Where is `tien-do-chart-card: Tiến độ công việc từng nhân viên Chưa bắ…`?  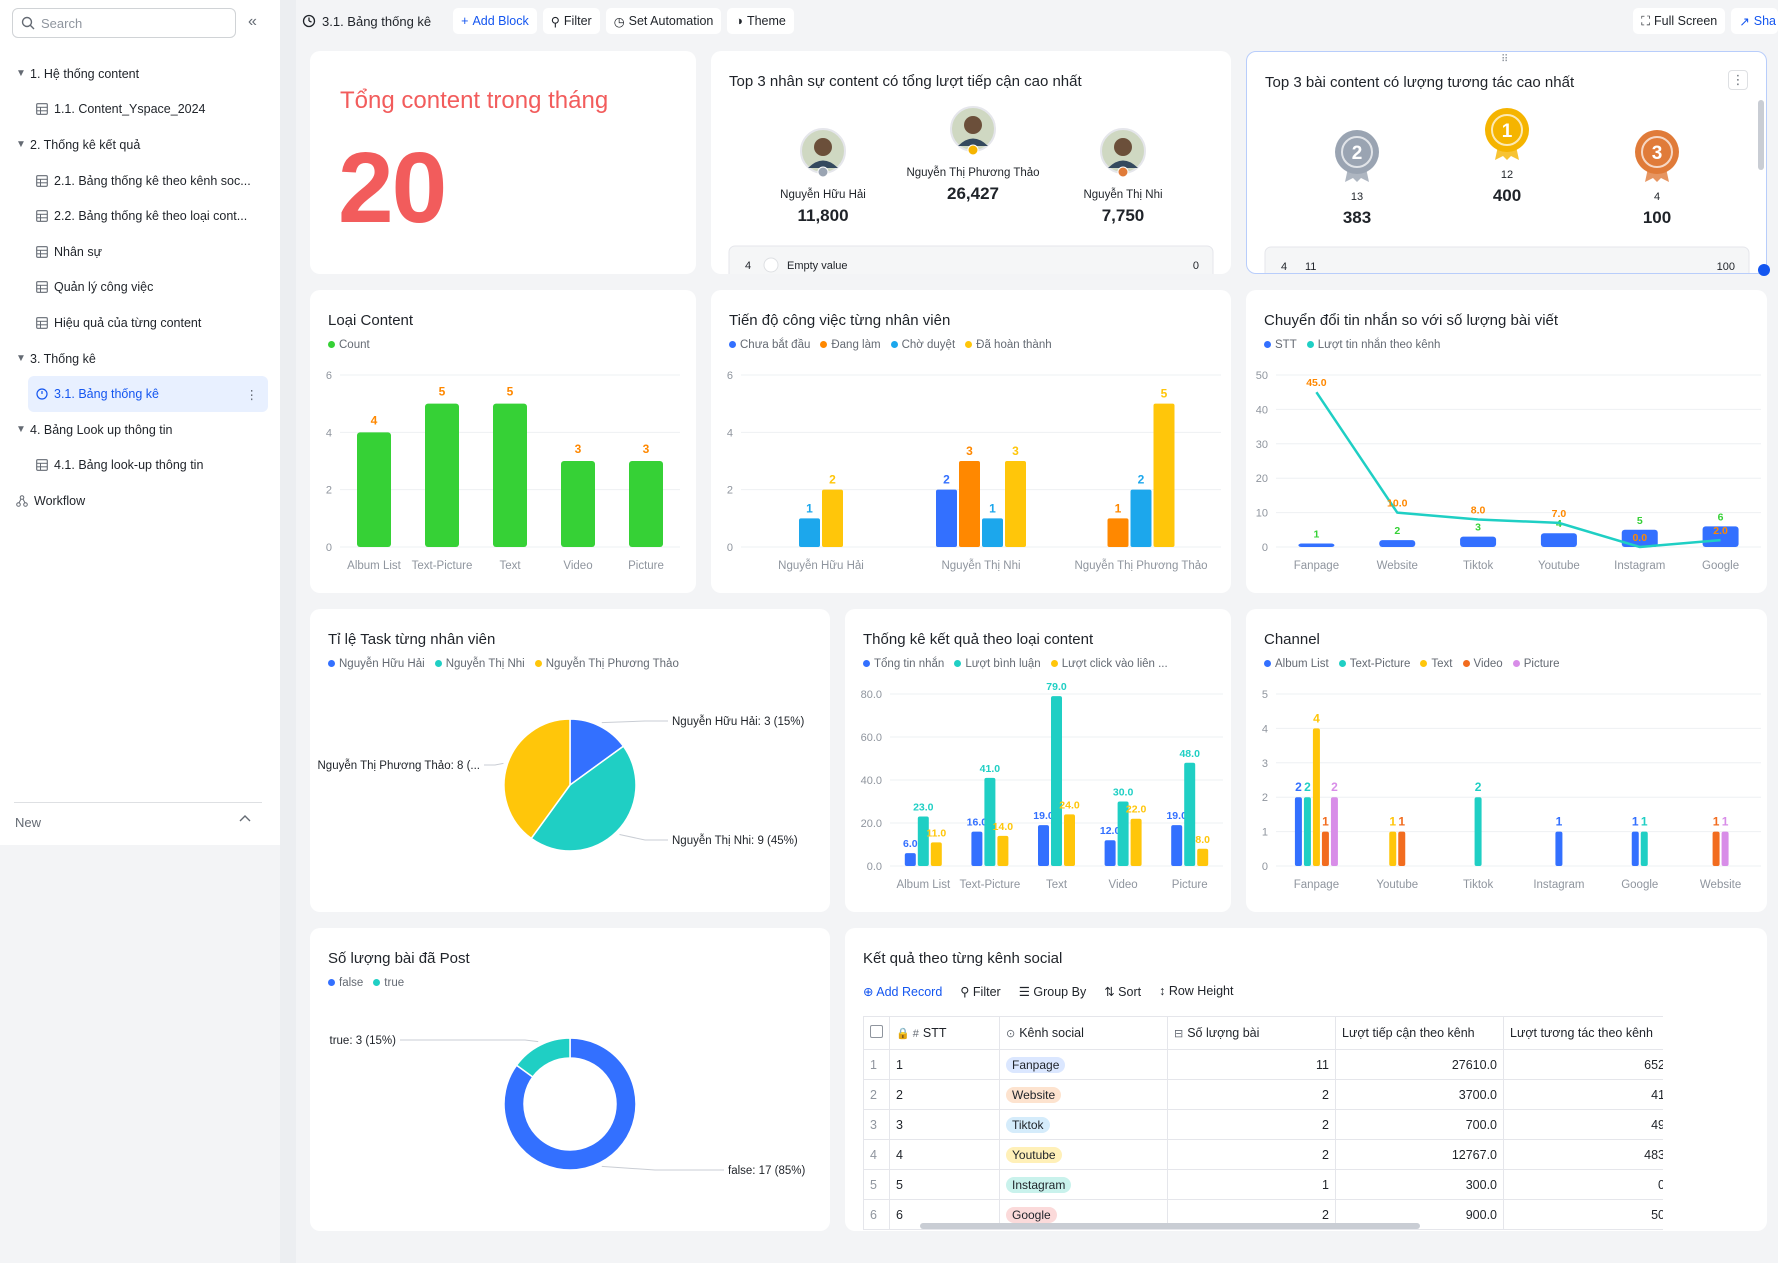 tien-do-chart-card: Tiến độ công việc từng nhân viên Chưa bắ… is located at coordinates (971, 441).